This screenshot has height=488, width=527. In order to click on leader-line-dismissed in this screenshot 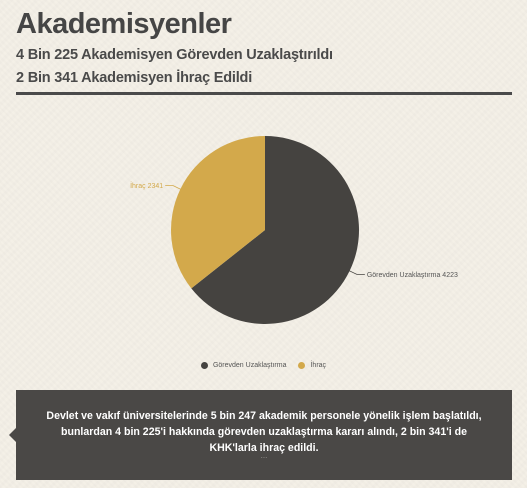, I will do `click(356, 272)`.